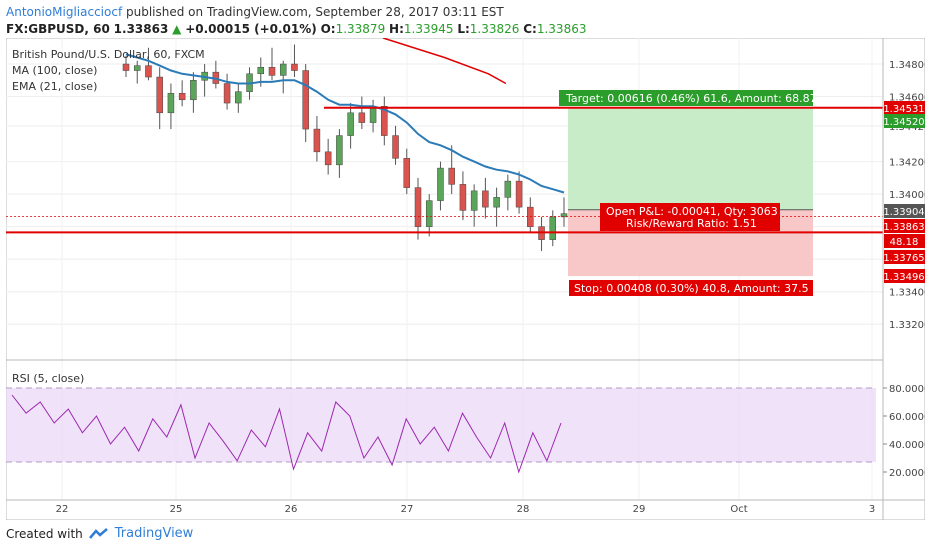 The width and height of the screenshot is (932, 550). What do you see at coordinates (291, 509) in the screenshot?
I see `x-tick-label: 26` at bounding box center [291, 509].